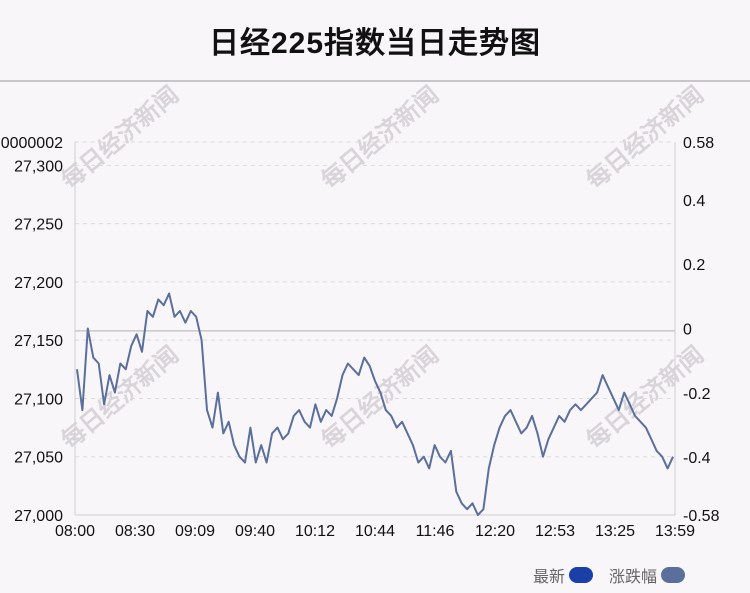 This screenshot has height=593, width=750. What do you see at coordinates (32, 143) in the screenshot?
I see `y-left-tick-label: 0000002` at bounding box center [32, 143].